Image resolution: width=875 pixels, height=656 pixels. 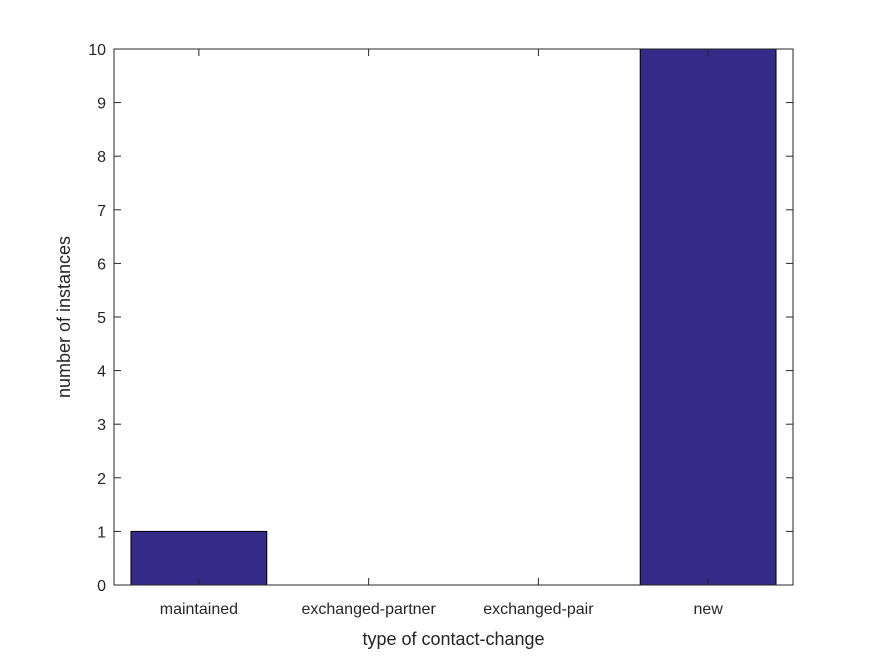 What do you see at coordinates (453, 639) in the screenshot?
I see `x-axis-label: type of contact-change` at bounding box center [453, 639].